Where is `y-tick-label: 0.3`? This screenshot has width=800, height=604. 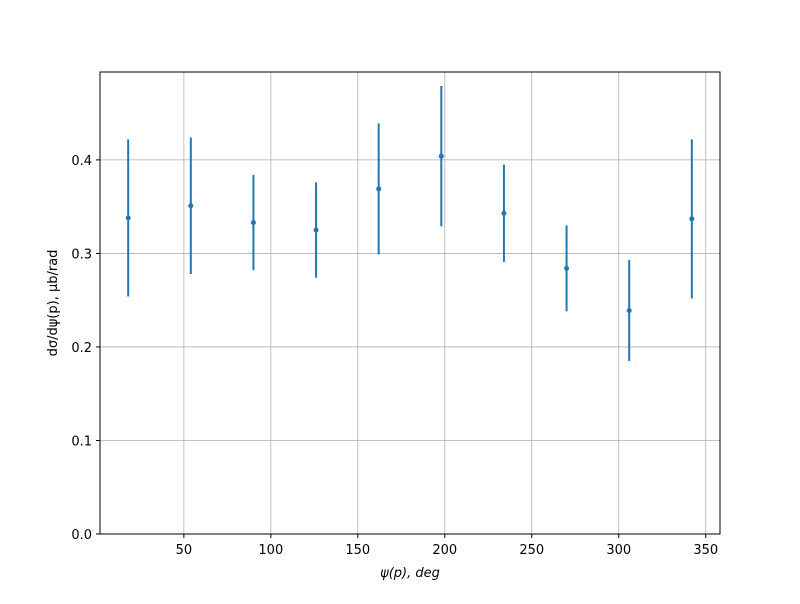
y-tick-label: 0.3 is located at coordinates (81, 254).